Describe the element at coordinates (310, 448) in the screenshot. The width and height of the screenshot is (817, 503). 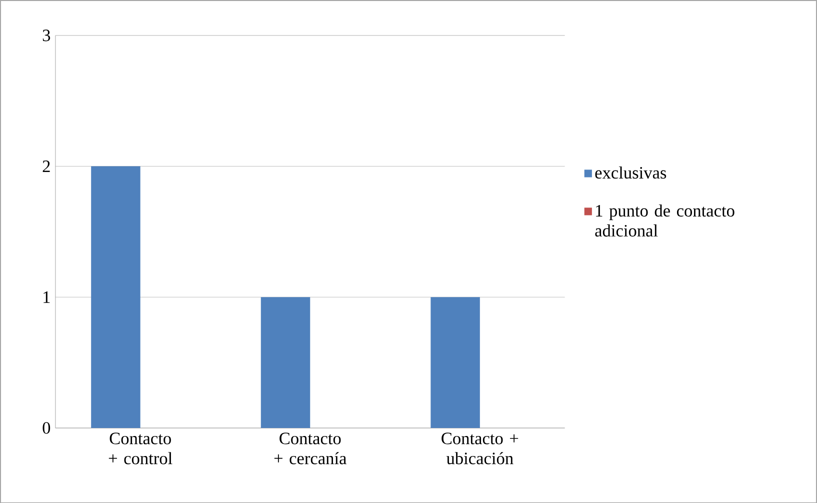
I see `x-tick-label: Contacto + cercanía` at that location.